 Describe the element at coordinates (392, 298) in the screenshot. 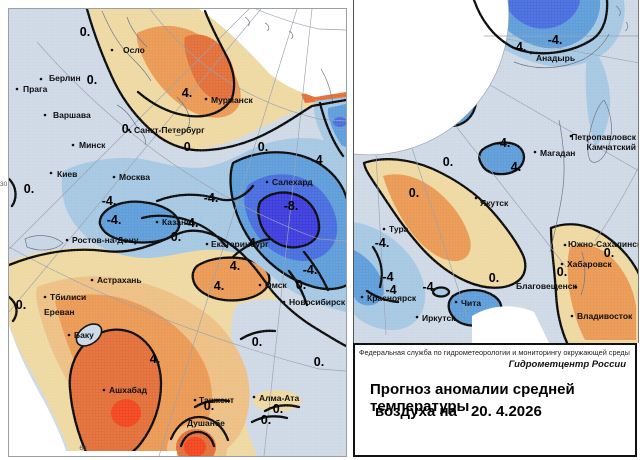

I see `city-label: Красноярск` at that location.